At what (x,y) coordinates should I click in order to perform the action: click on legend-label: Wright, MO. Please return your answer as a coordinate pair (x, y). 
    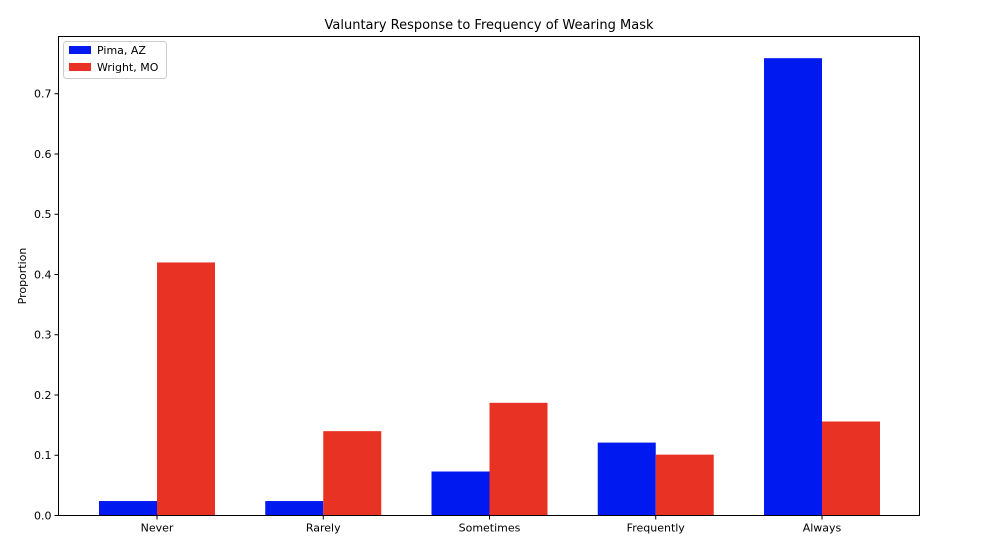
    Looking at the image, I should click on (128, 67).